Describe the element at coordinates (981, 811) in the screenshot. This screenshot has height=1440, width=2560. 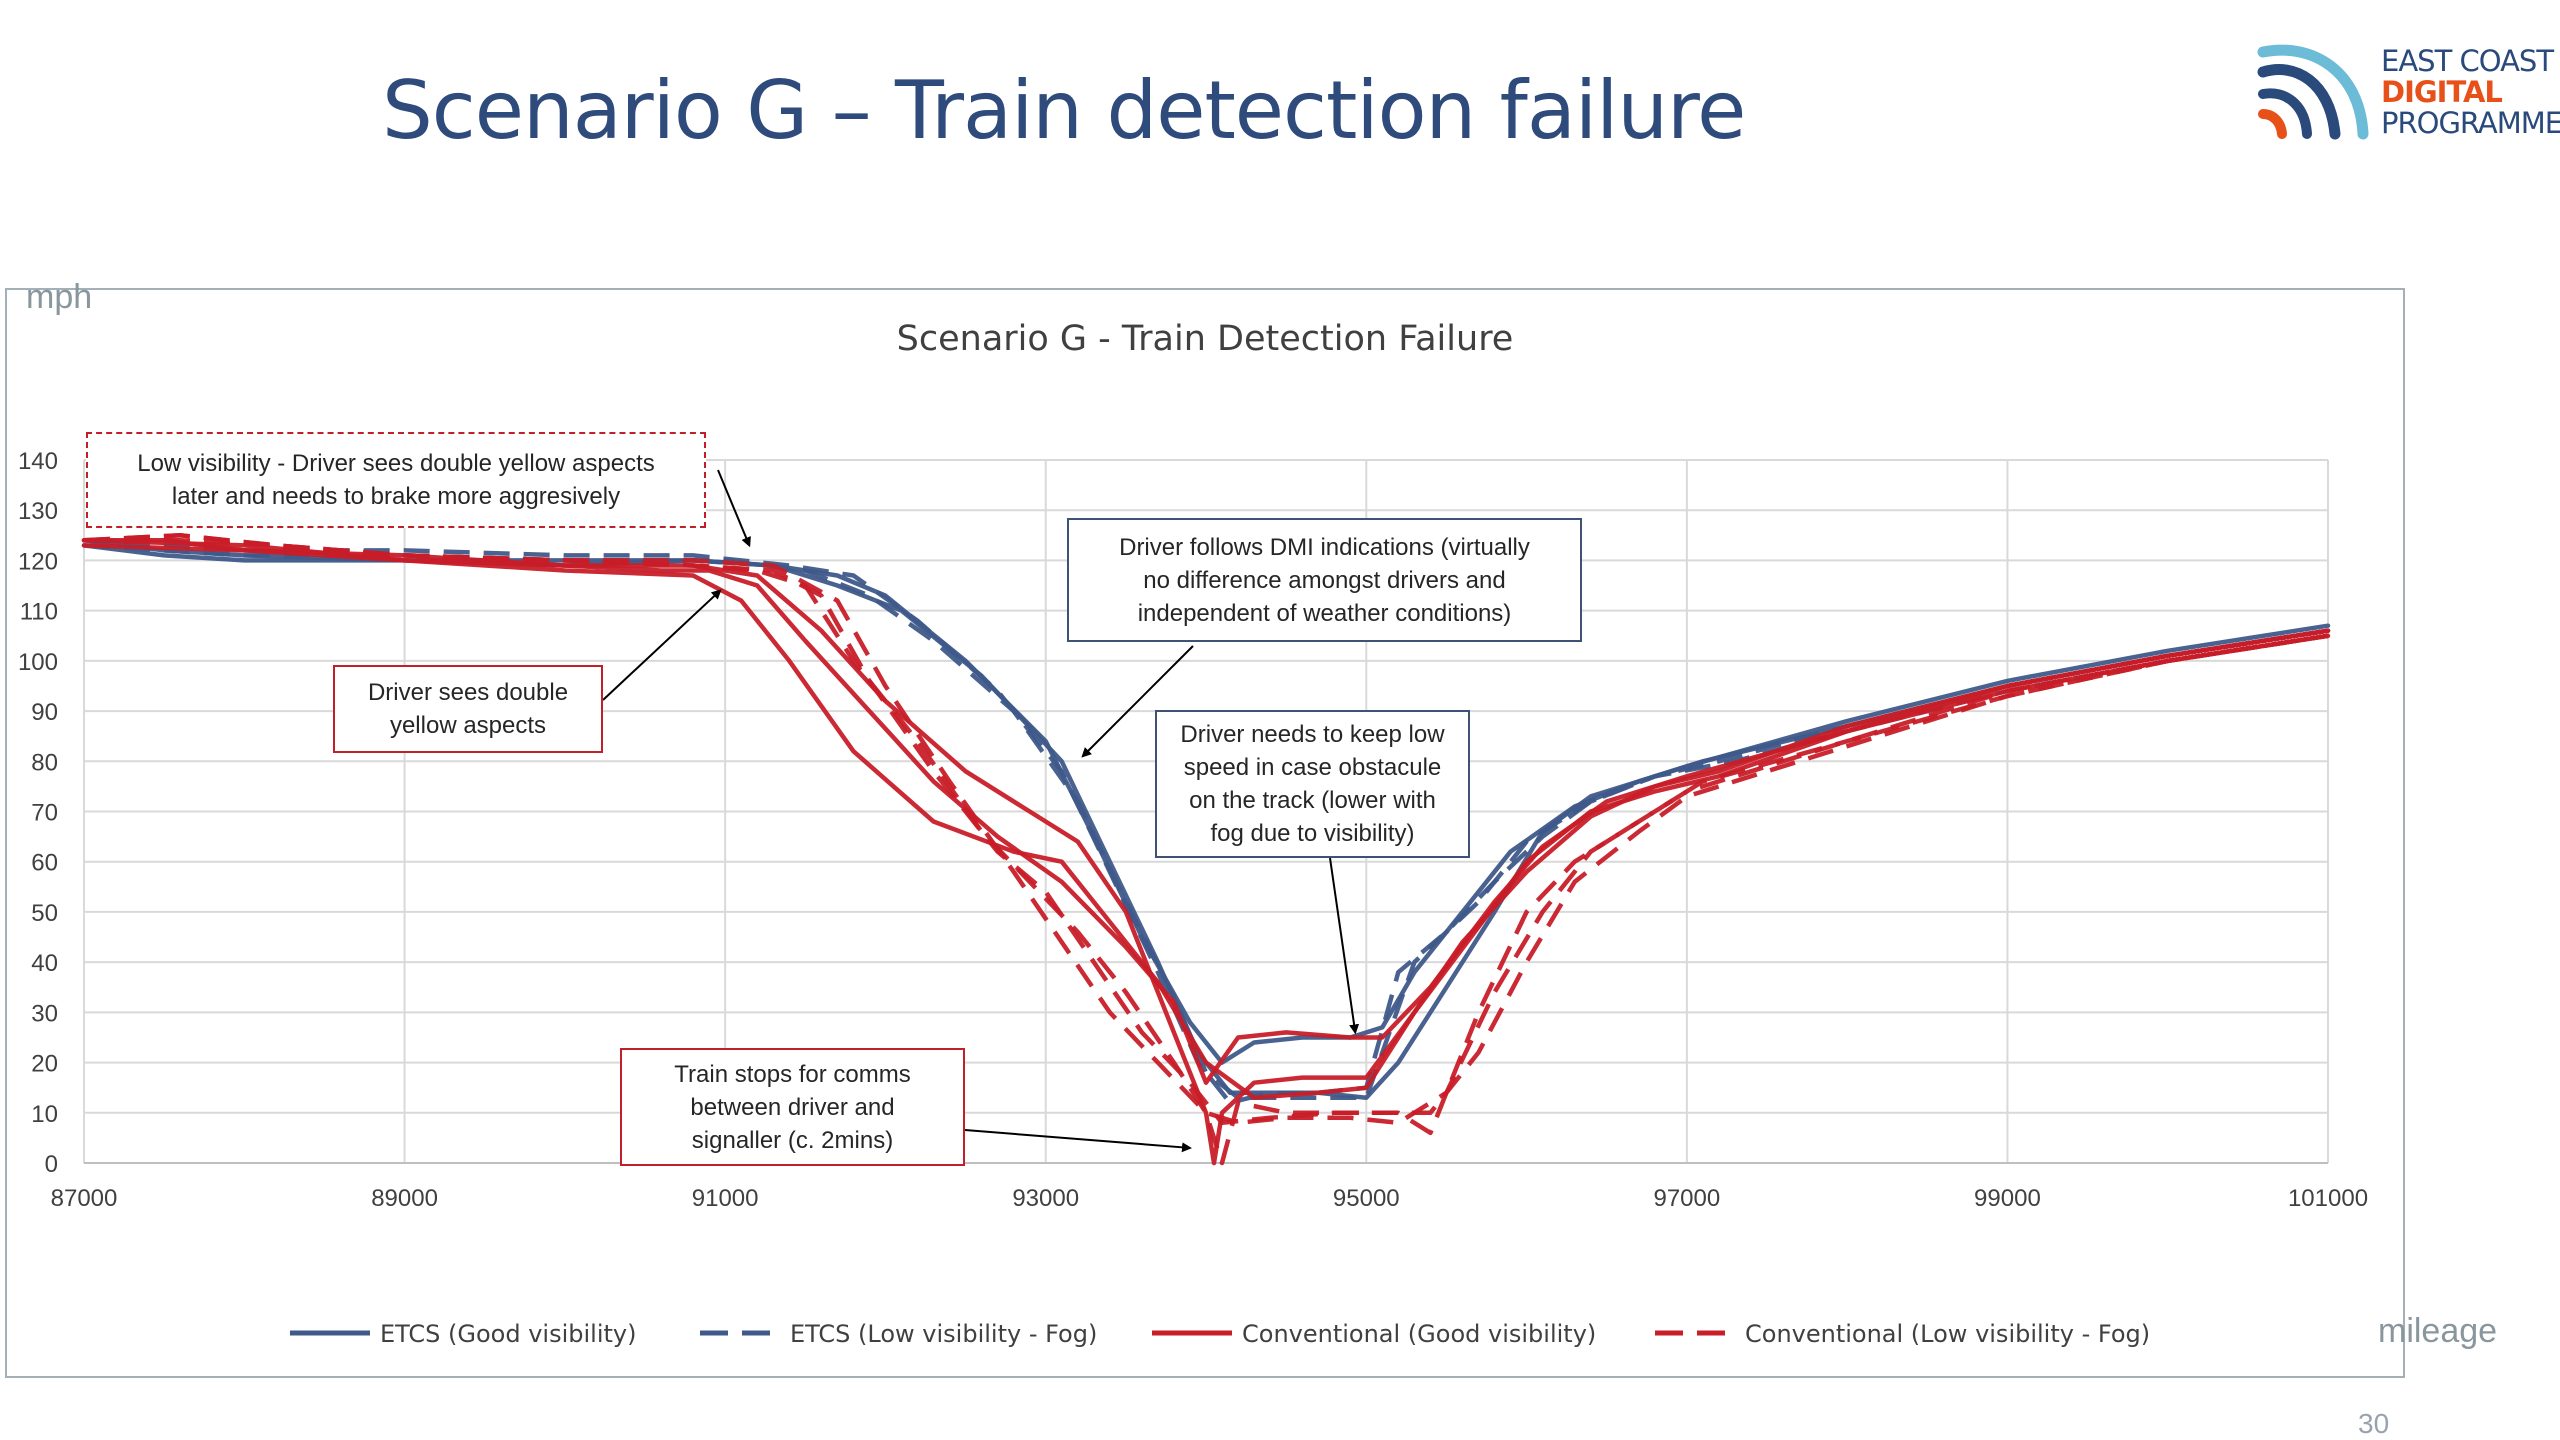
I see `annotation-arrows` at that location.